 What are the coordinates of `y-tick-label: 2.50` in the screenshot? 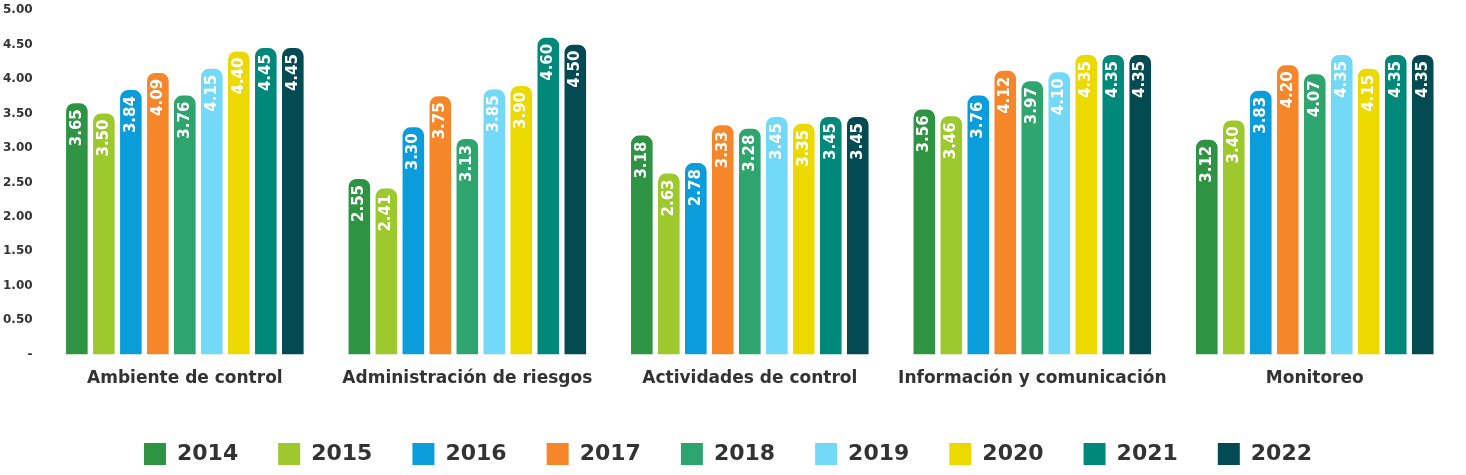 It's located at (18, 181).